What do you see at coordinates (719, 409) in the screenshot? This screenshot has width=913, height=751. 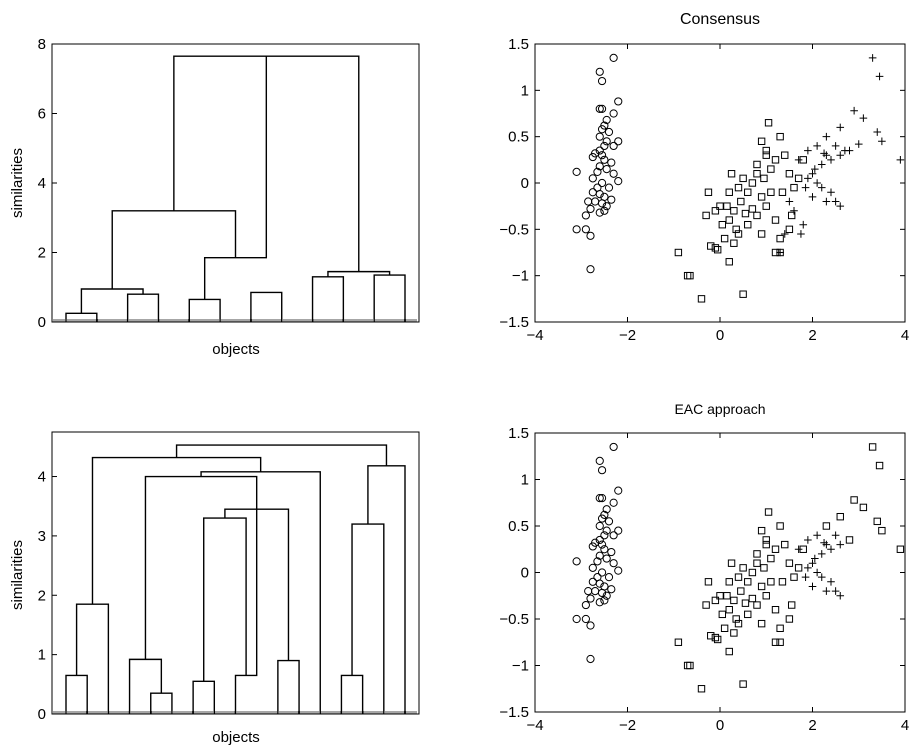 I see `chart-title: EAC approach` at bounding box center [719, 409].